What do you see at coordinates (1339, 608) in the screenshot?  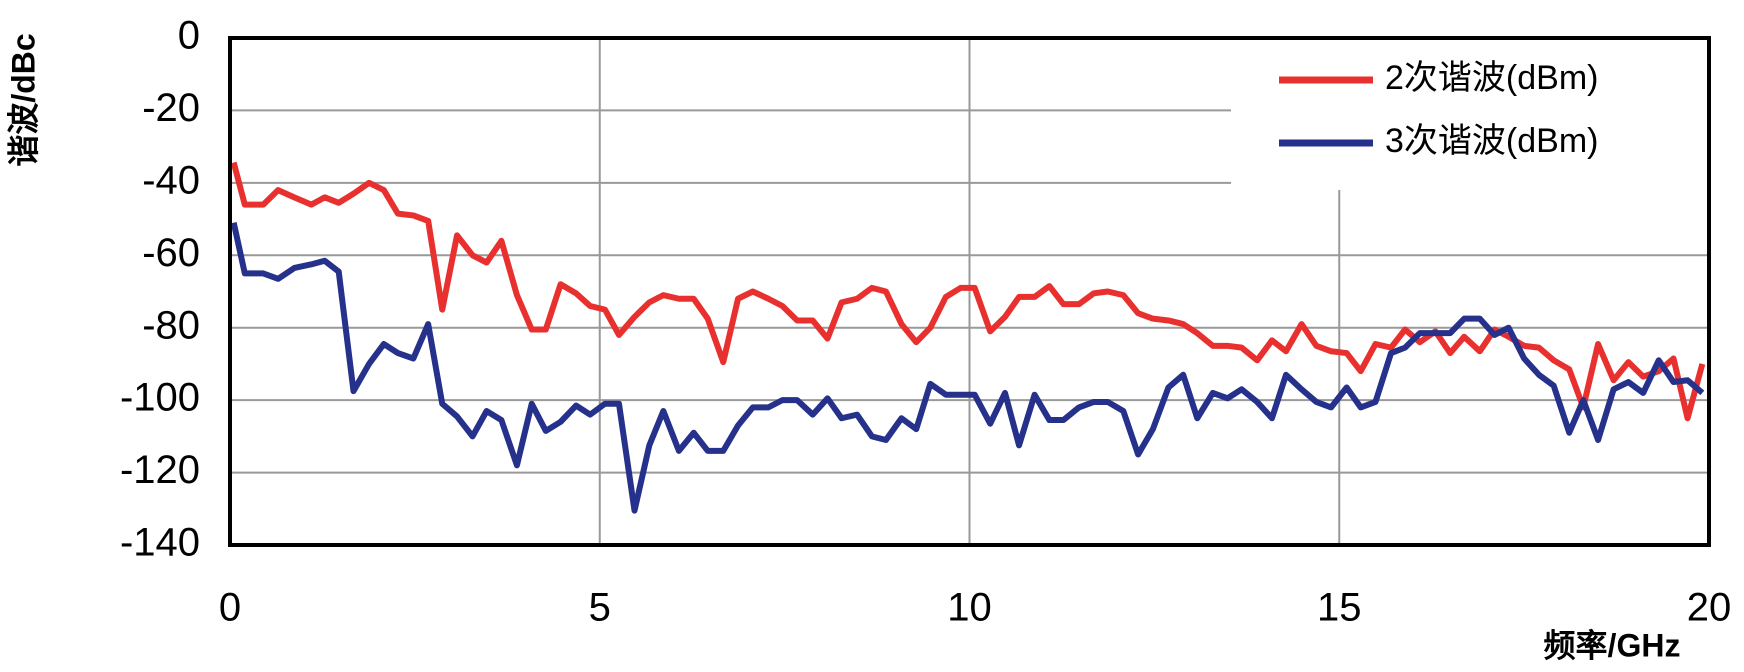 I see `x-tick-label: 15` at bounding box center [1339, 608].